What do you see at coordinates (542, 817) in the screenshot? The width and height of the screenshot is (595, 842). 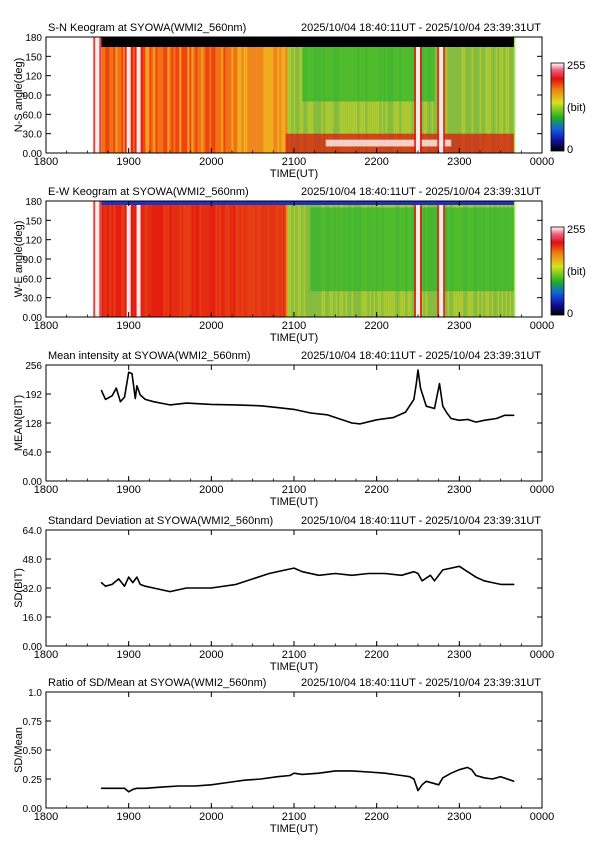 I see `x-tick-label: 0000` at bounding box center [542, 817].